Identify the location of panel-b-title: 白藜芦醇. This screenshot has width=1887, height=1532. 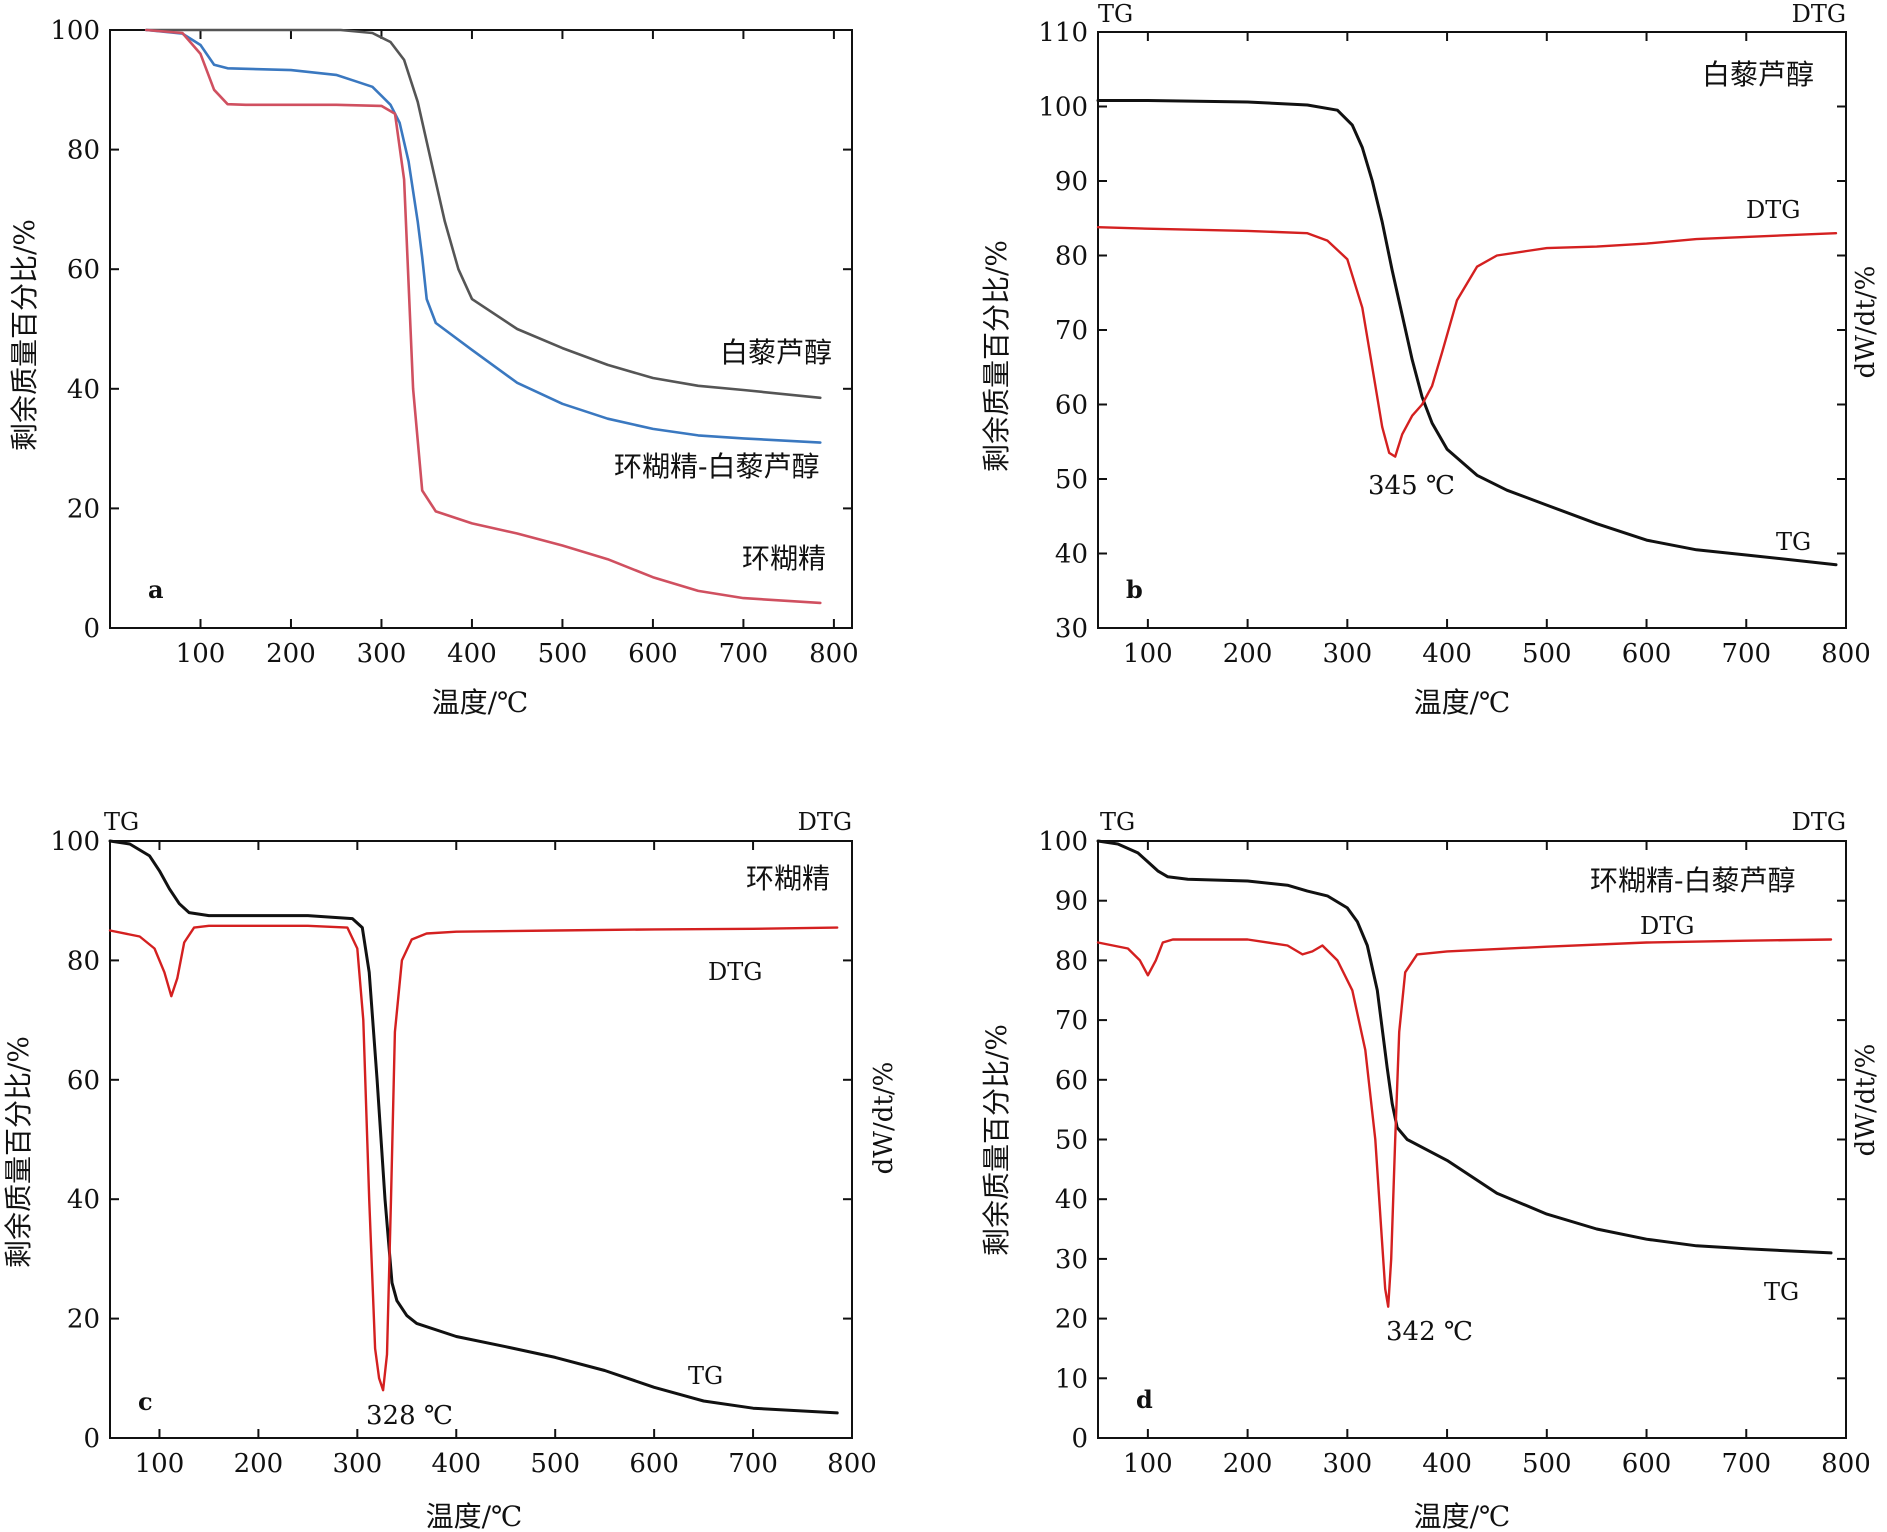
(1758, 74).